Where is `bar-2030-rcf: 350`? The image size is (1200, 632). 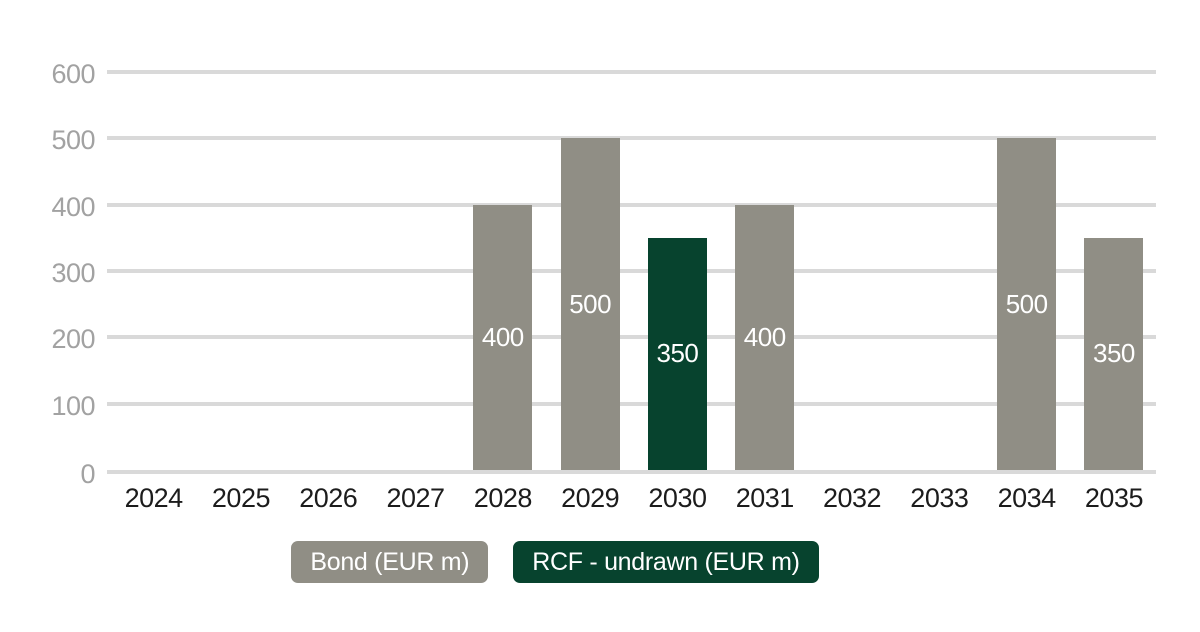 bar-2030-rcf: 350 is located at coordinates (677, 353).